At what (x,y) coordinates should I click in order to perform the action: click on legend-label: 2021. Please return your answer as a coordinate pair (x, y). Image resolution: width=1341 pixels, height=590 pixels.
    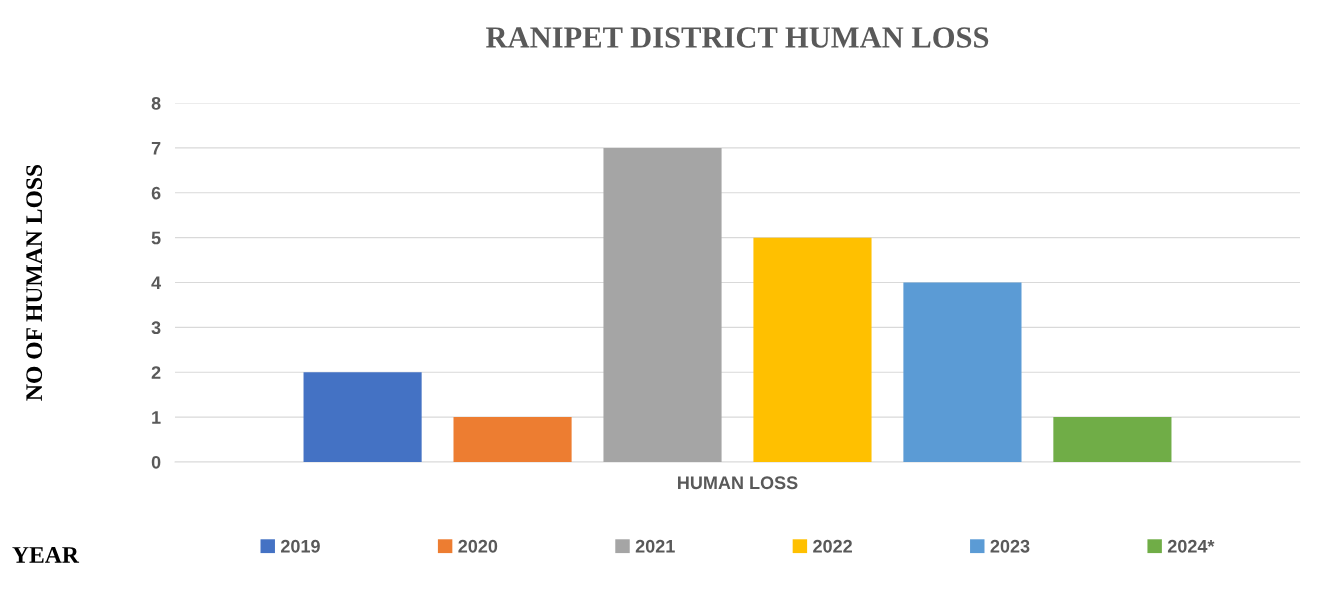
    Looking at the image, I should click on (655, 546).